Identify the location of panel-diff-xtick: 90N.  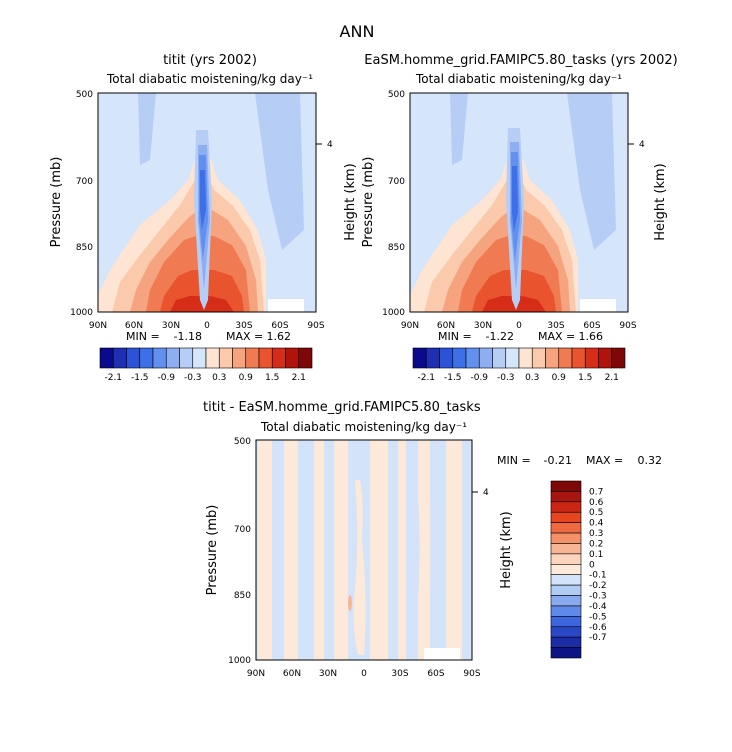
(256, 674).